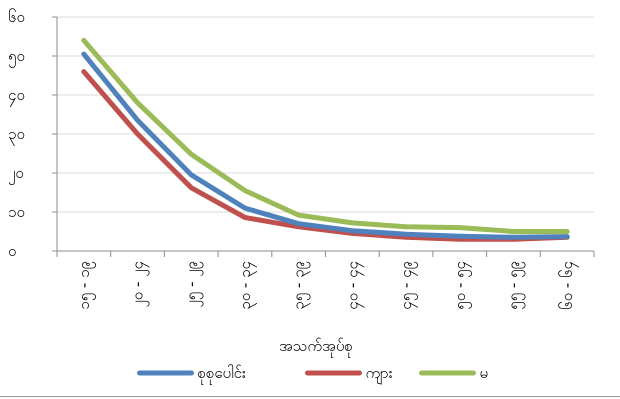  What do you see at coordinates (16, 174) in the screenshot?
I see `y-tick-label: ၂၀` at bounding box center [16, 174].